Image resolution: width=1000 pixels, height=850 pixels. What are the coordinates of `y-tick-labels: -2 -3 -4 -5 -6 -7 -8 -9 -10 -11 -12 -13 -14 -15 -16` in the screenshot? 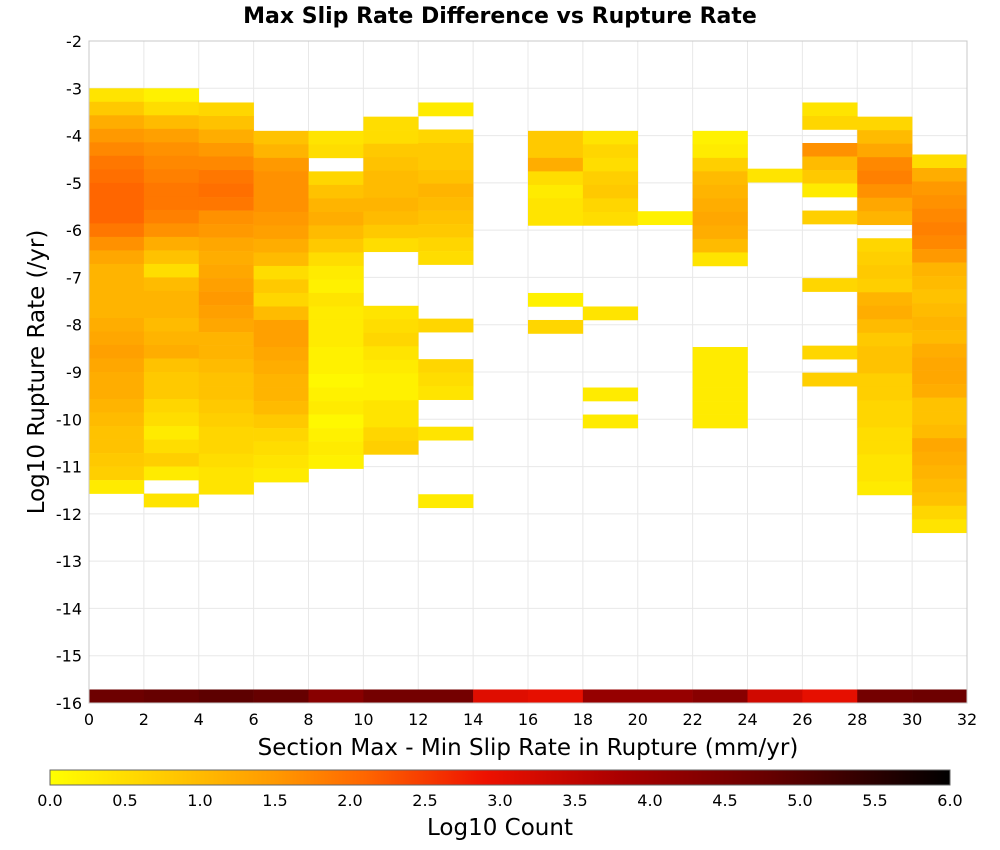 It's located at (69, 372).